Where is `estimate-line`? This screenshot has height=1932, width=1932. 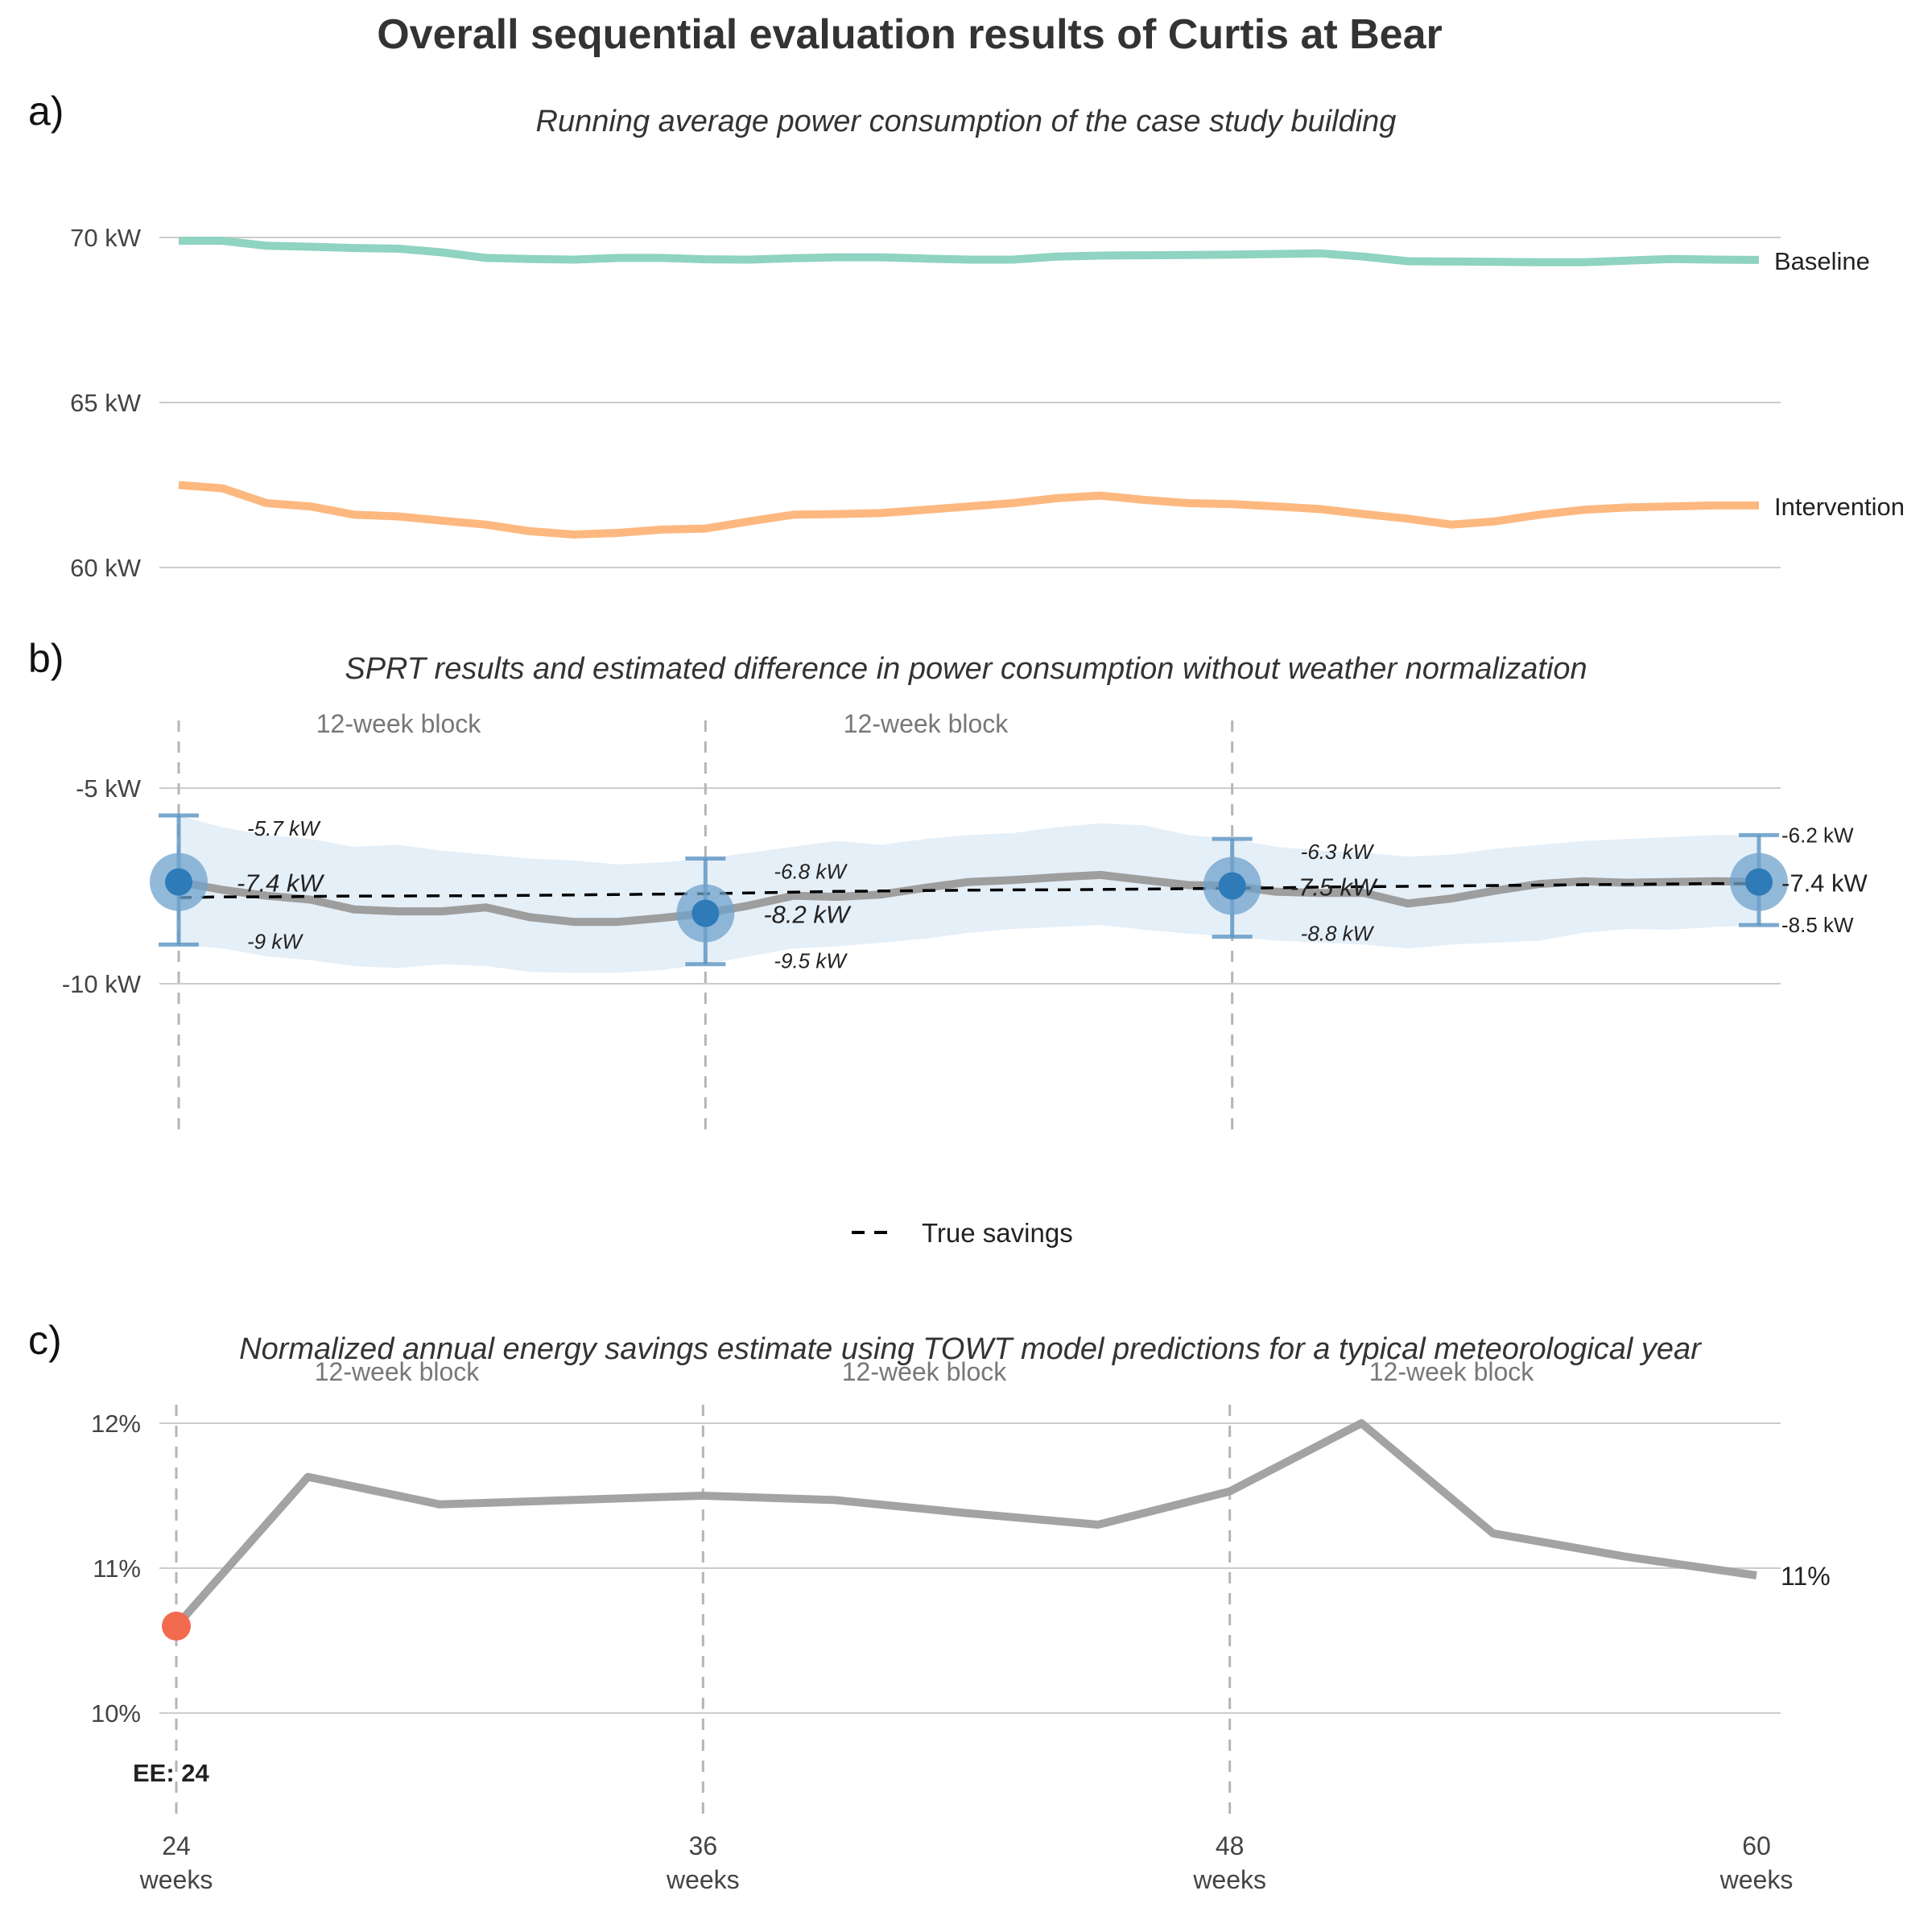 estimate-line is located at coordinates (969, 898).